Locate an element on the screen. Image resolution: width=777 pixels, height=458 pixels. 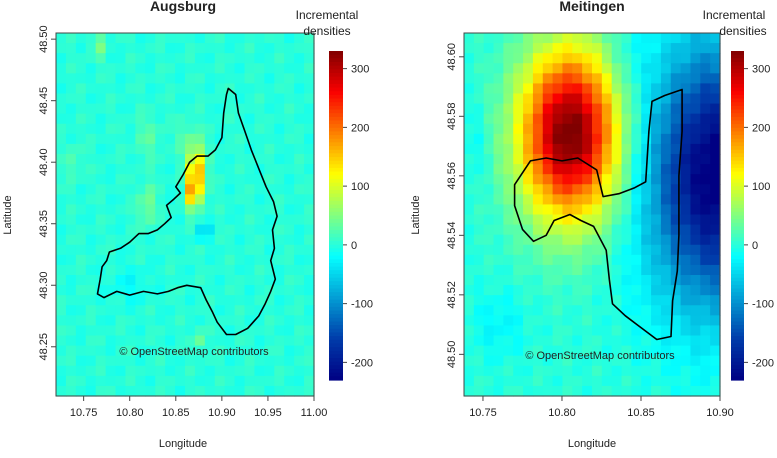
chart-title: Meitingen is located at coordinates (591, 7).